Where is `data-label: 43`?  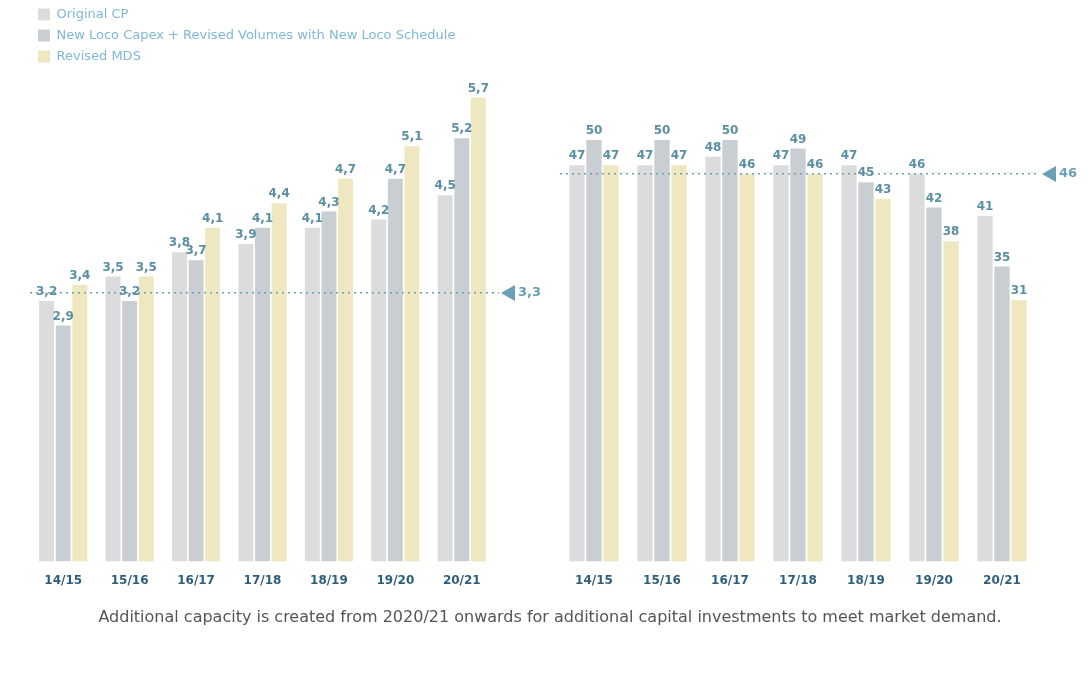 data-label: 43 is located at coordinates (883, 189).